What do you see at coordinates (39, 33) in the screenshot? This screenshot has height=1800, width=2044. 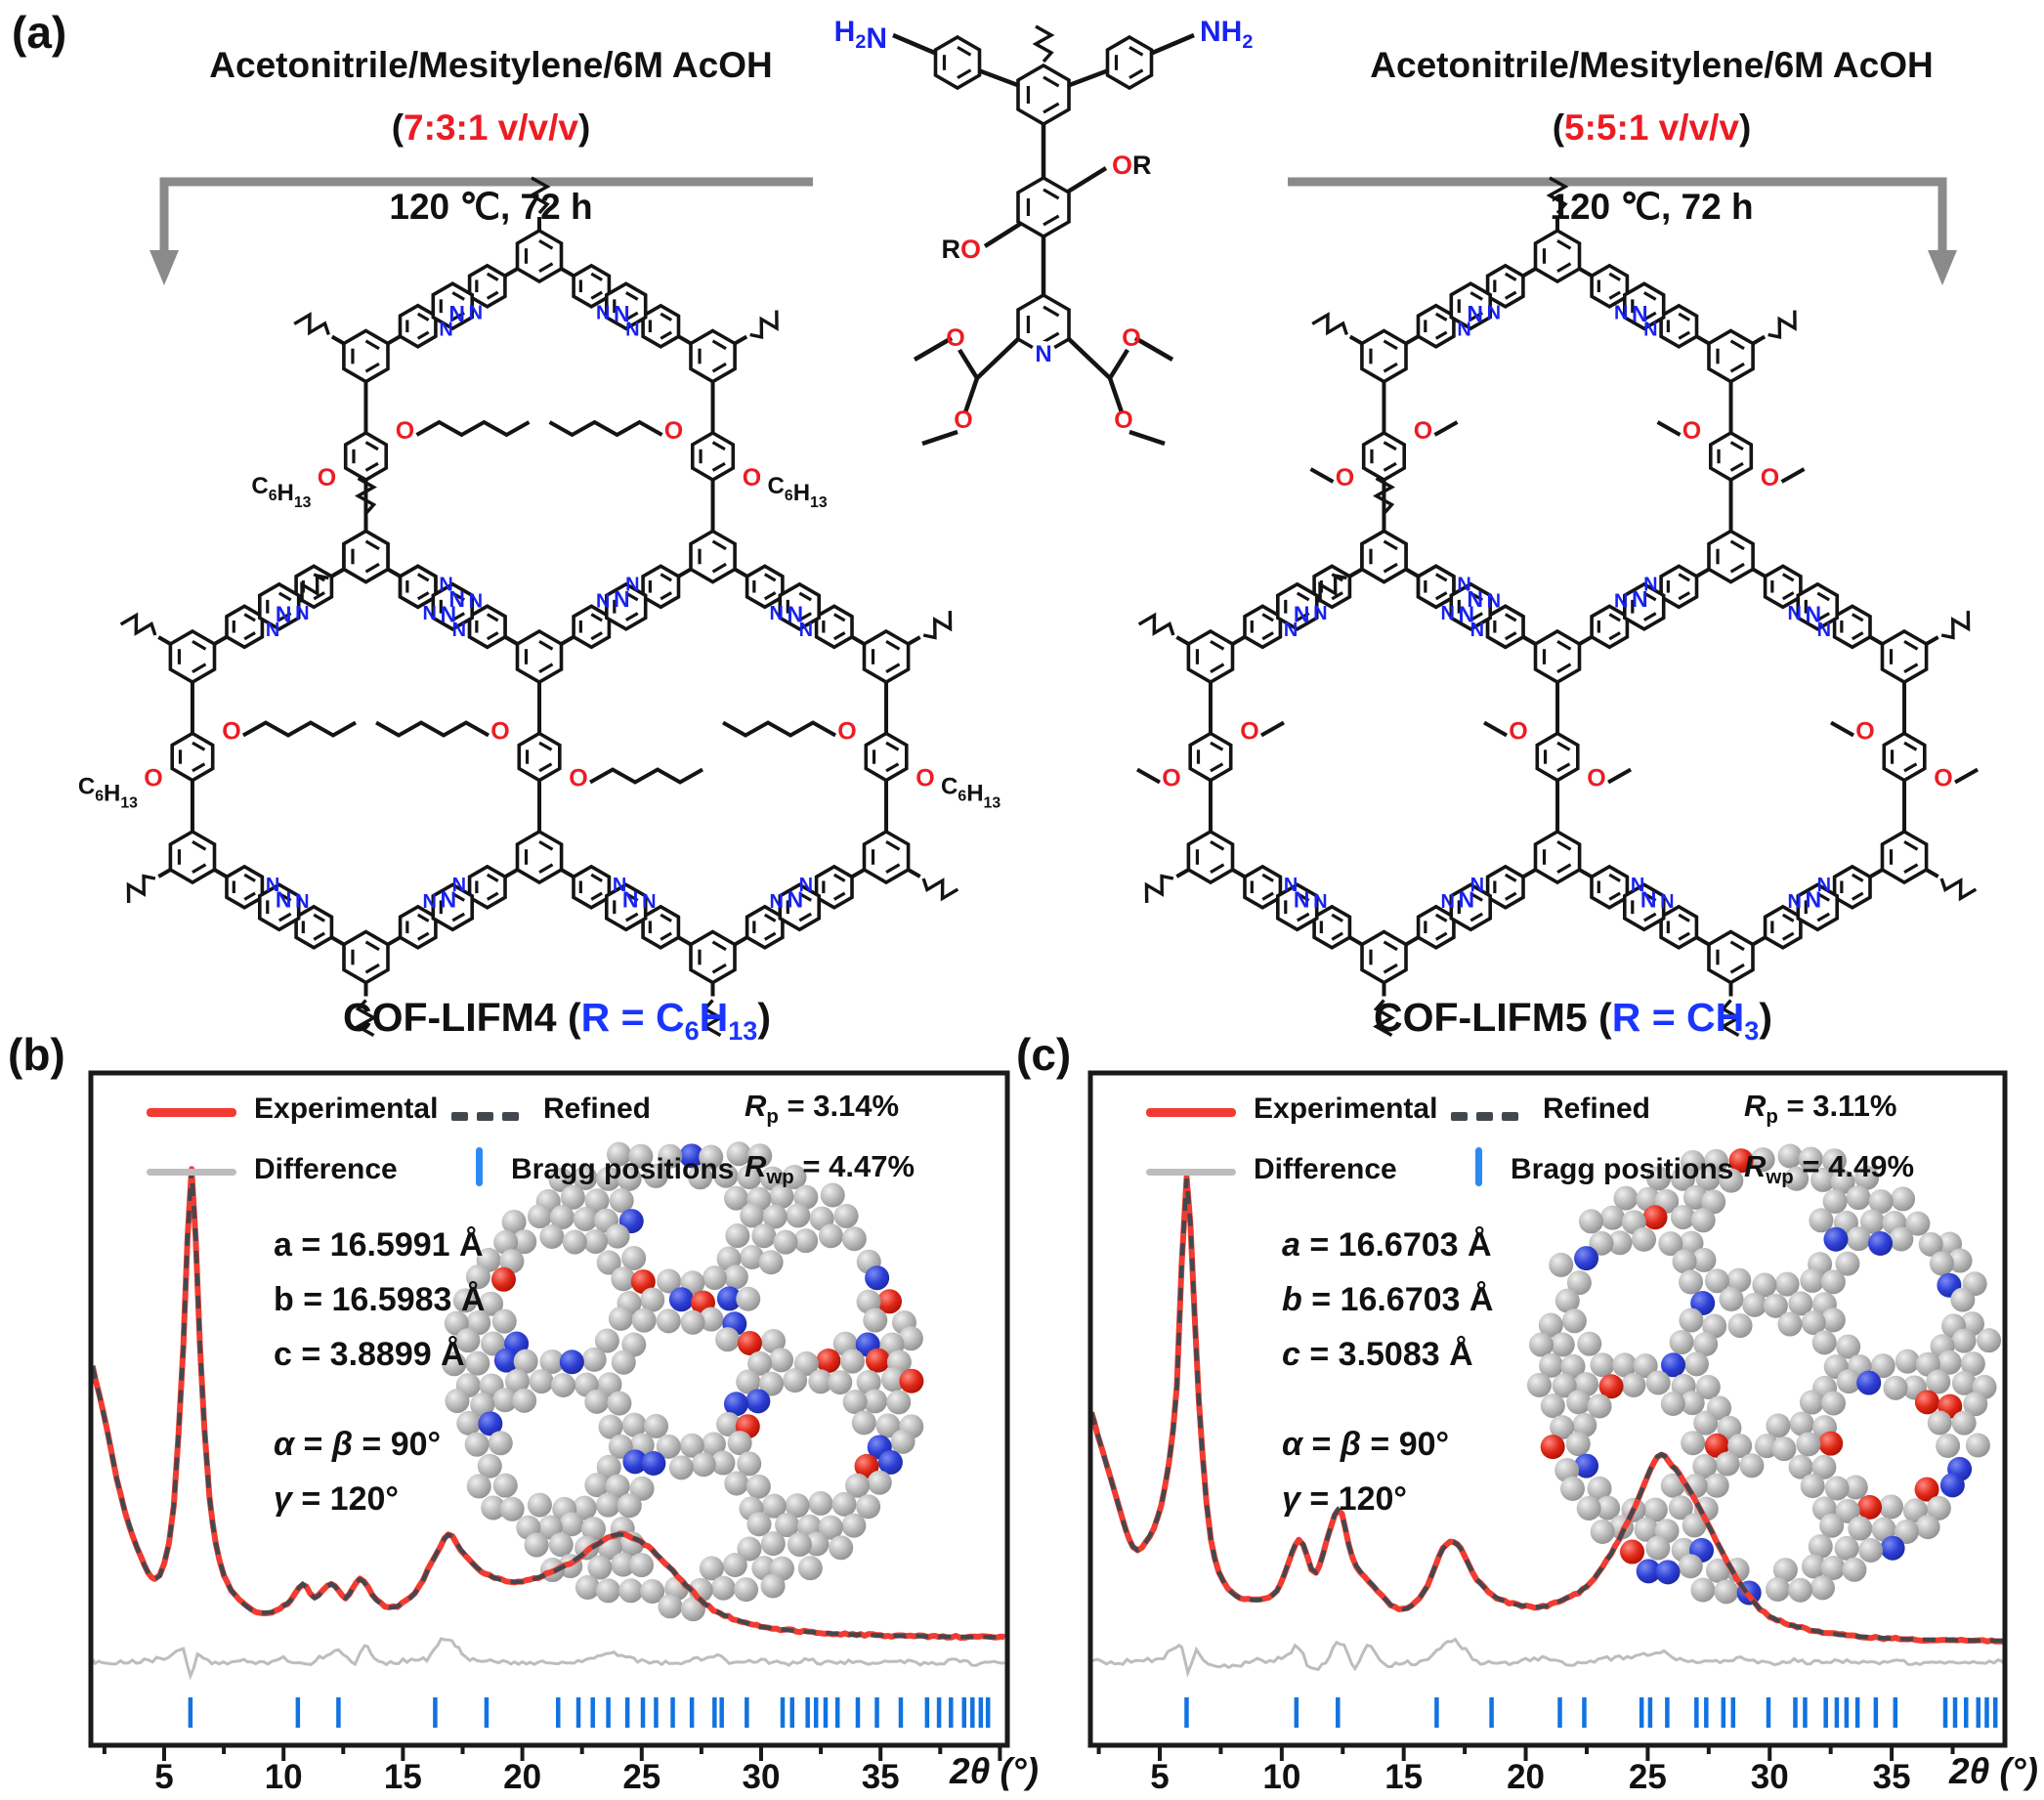 I see `panel-a-label: (a)` at bounding box center [39, 33].